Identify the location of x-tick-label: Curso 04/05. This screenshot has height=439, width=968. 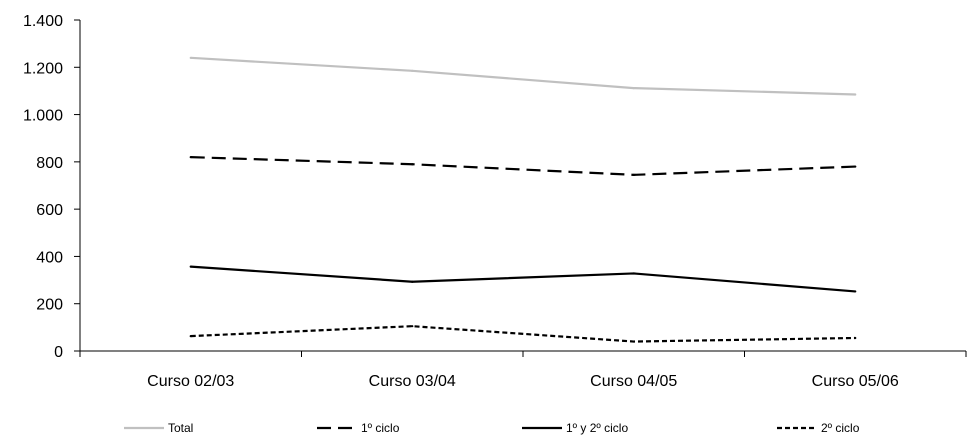
(633, 381).